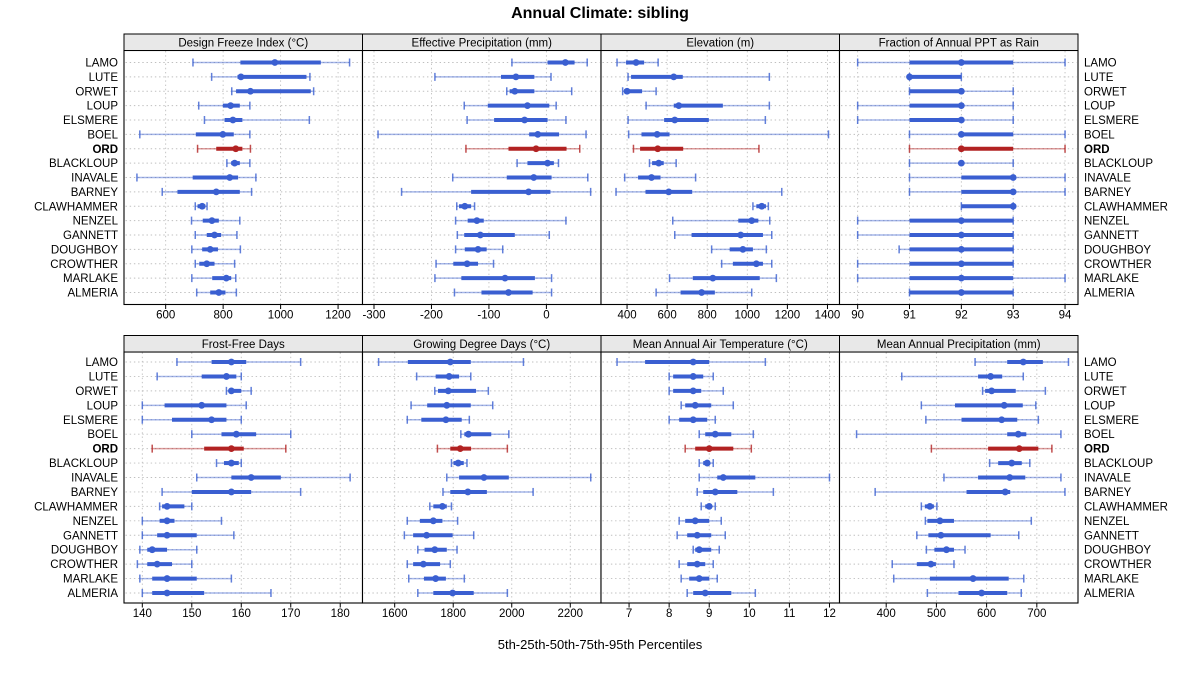  I want to click on row-label-left: NENZEL, so click(96, 222).